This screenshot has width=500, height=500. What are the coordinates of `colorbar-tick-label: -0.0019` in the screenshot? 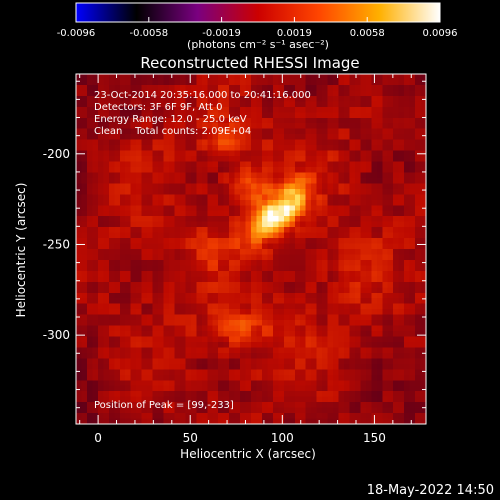 It's located at (221, 33).